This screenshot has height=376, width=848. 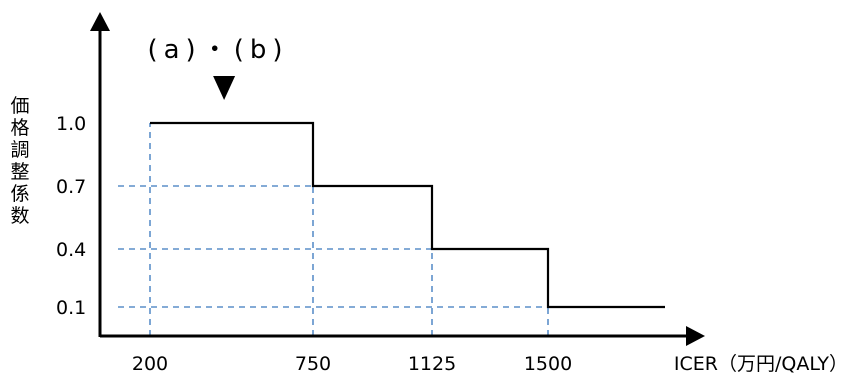 I want to click on y-axis-label-char: 整, so click(x=19, y=172).